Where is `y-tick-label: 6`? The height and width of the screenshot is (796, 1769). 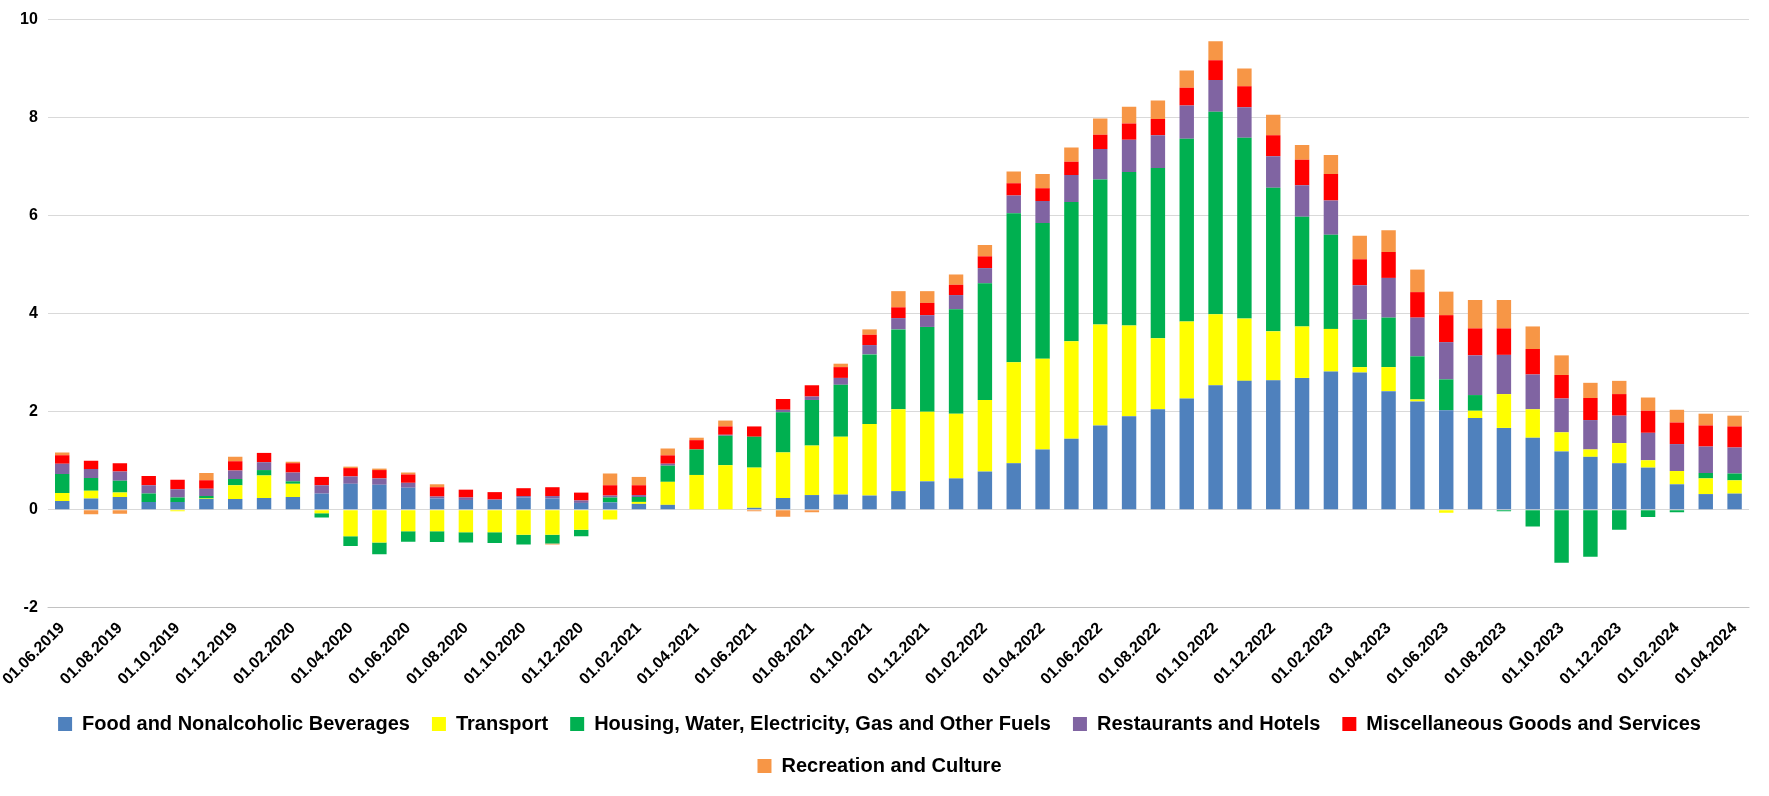 y-tick-label: 6 is located at coordinates (33, 215).